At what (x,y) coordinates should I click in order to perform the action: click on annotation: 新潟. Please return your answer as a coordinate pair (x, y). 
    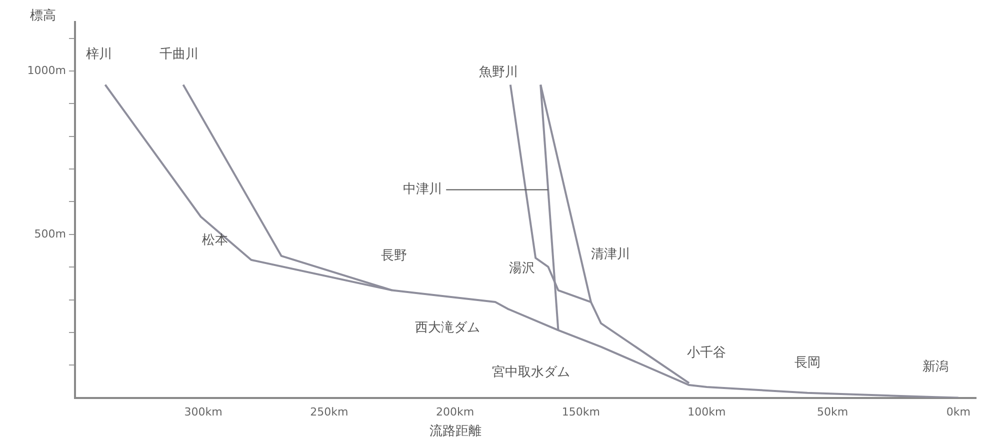
    Looking at the image, I should click on (935, 367).